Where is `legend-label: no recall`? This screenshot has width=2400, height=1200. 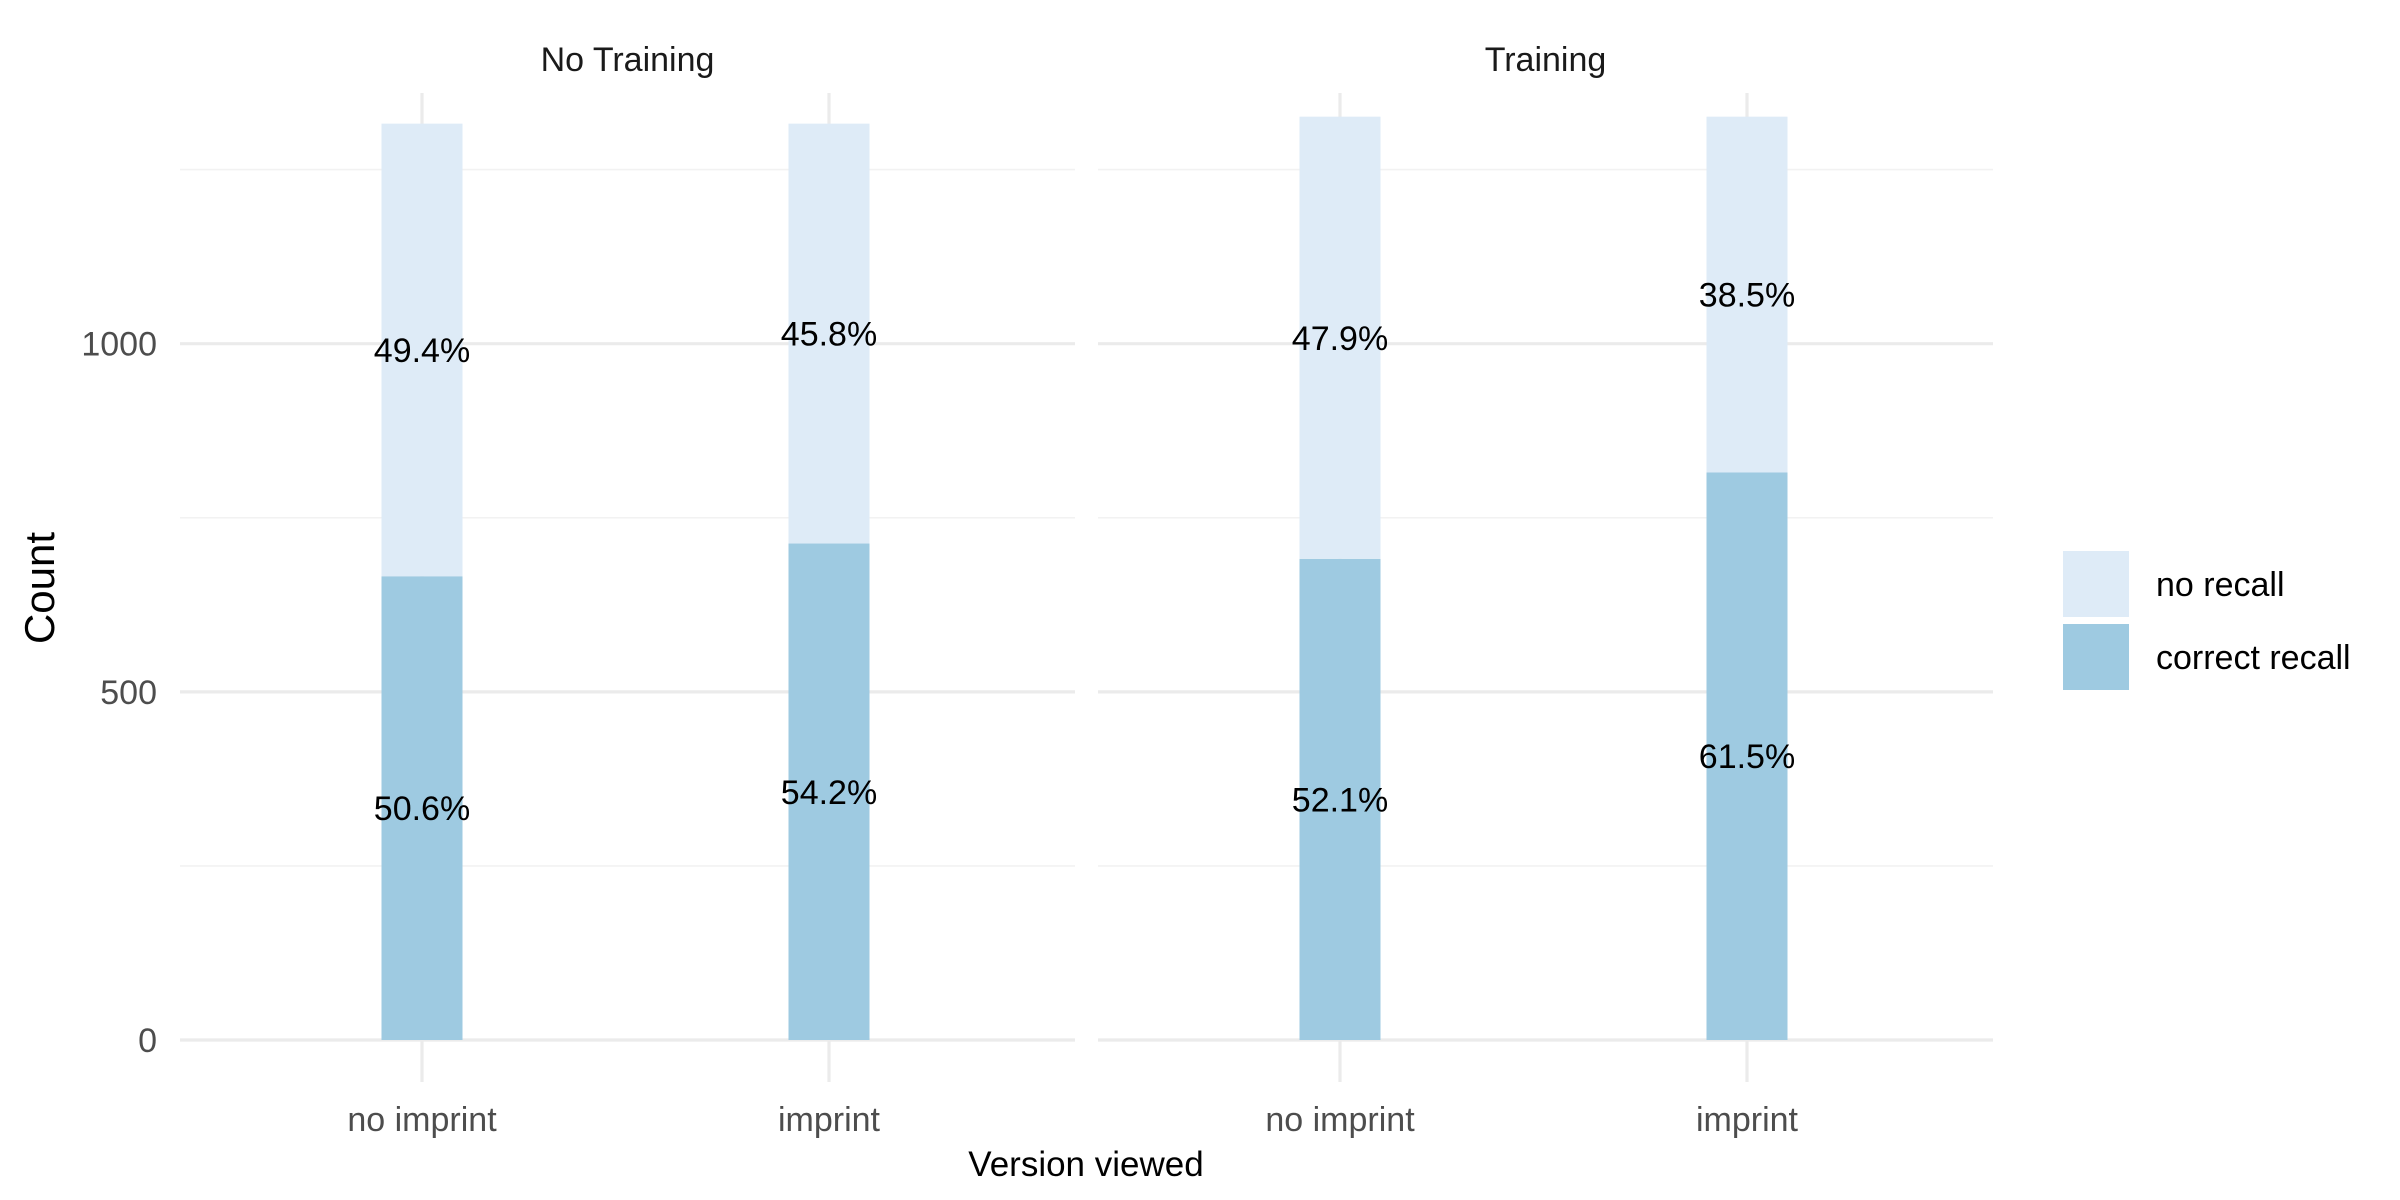
legend-label: no recall is located at coordinates (2220, 585).